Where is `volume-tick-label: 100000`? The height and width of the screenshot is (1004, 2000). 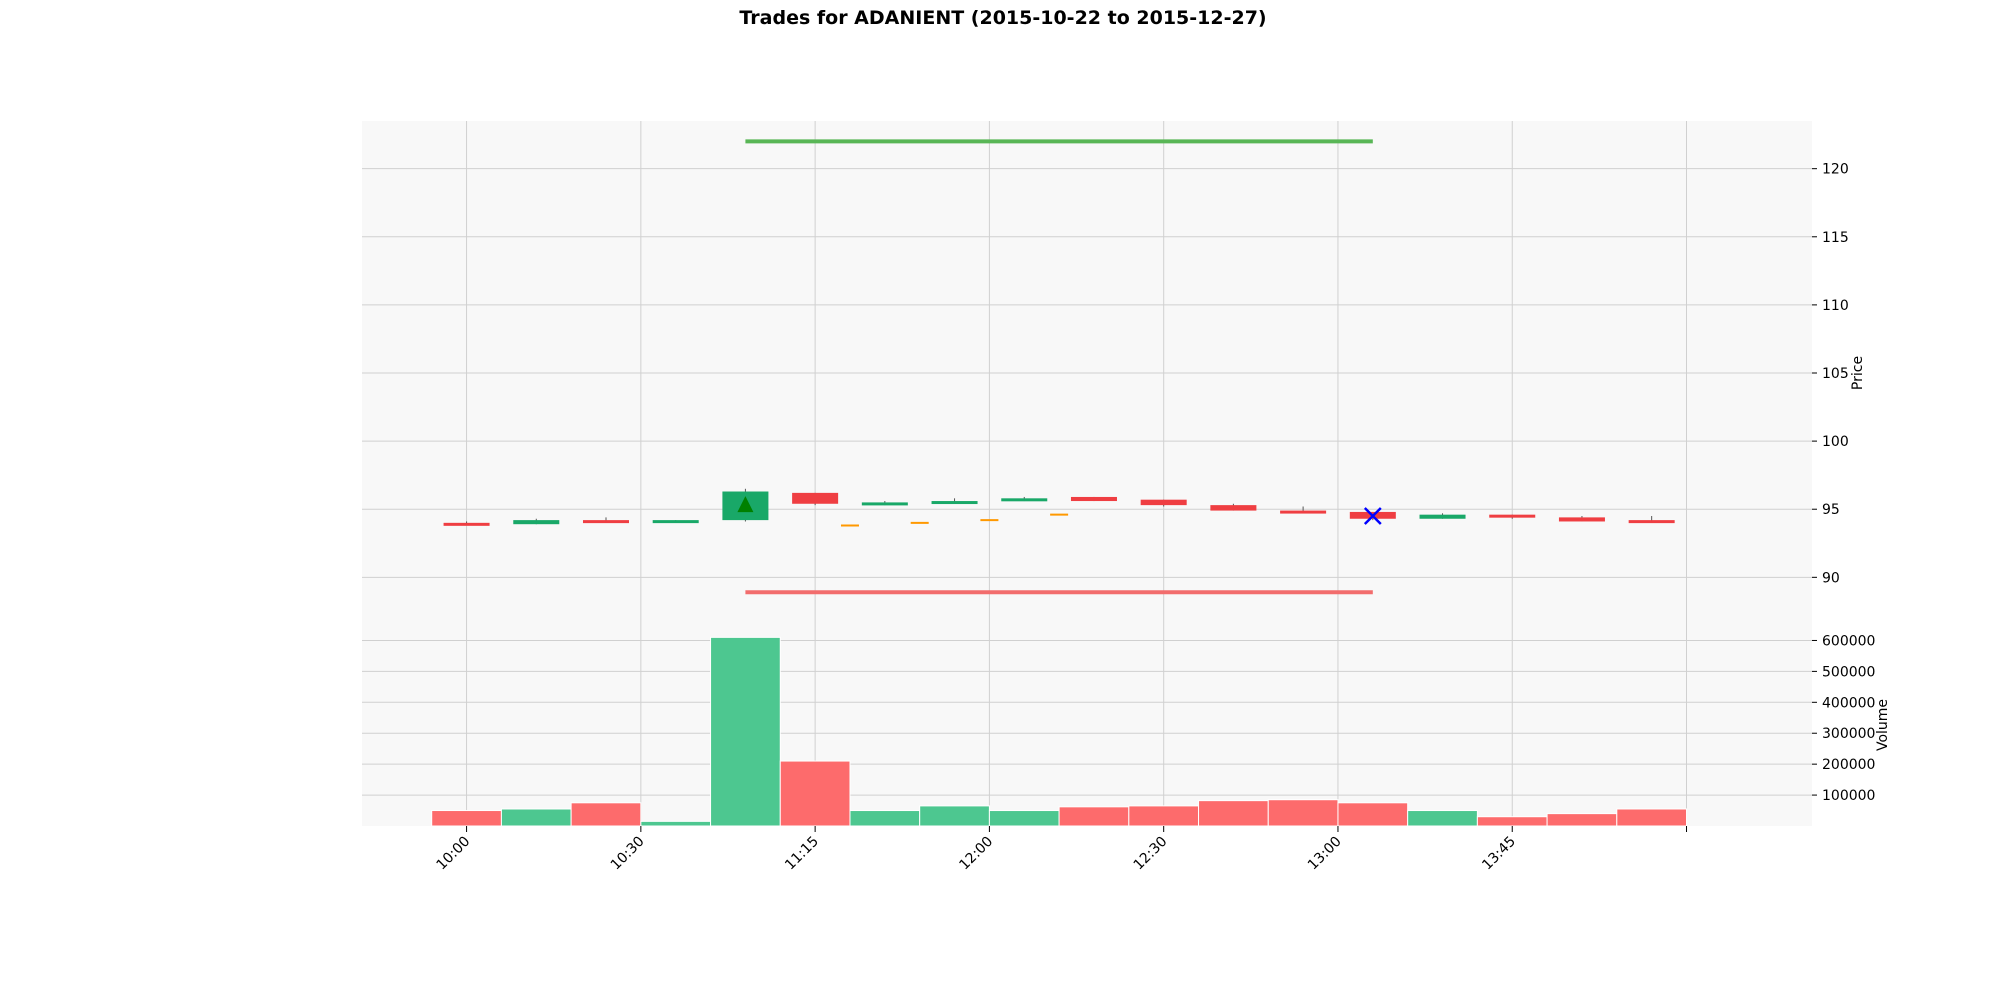
volume-tick-label: 100000 is located at coordinates (1848, 796).